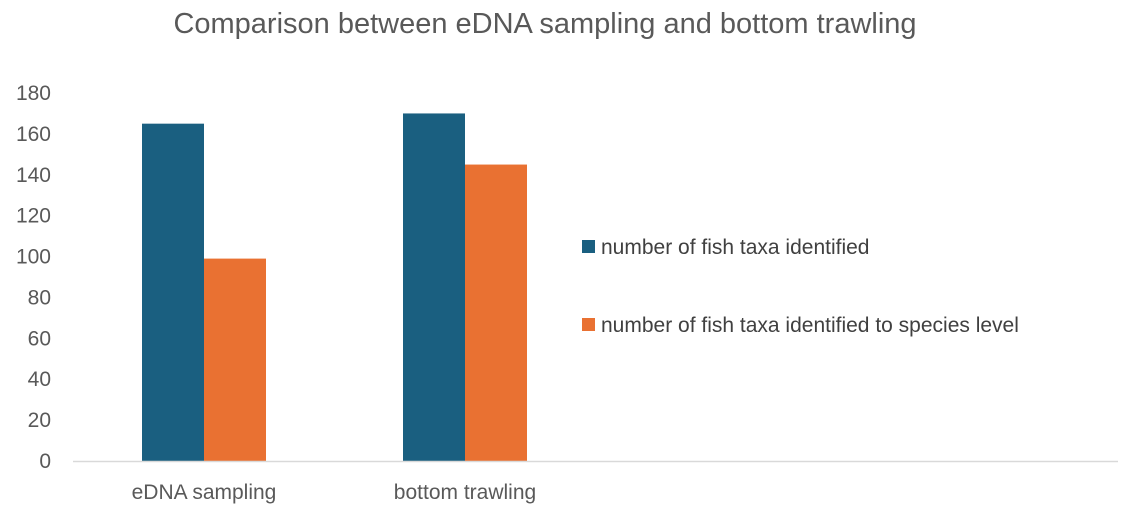 Image resolution: width=1139 pixels, height=514 pixels. What do you see at coordinates (39, 338) in the screenshot?
I see `y-tick-label: 60` at bounding box center [39, 338].